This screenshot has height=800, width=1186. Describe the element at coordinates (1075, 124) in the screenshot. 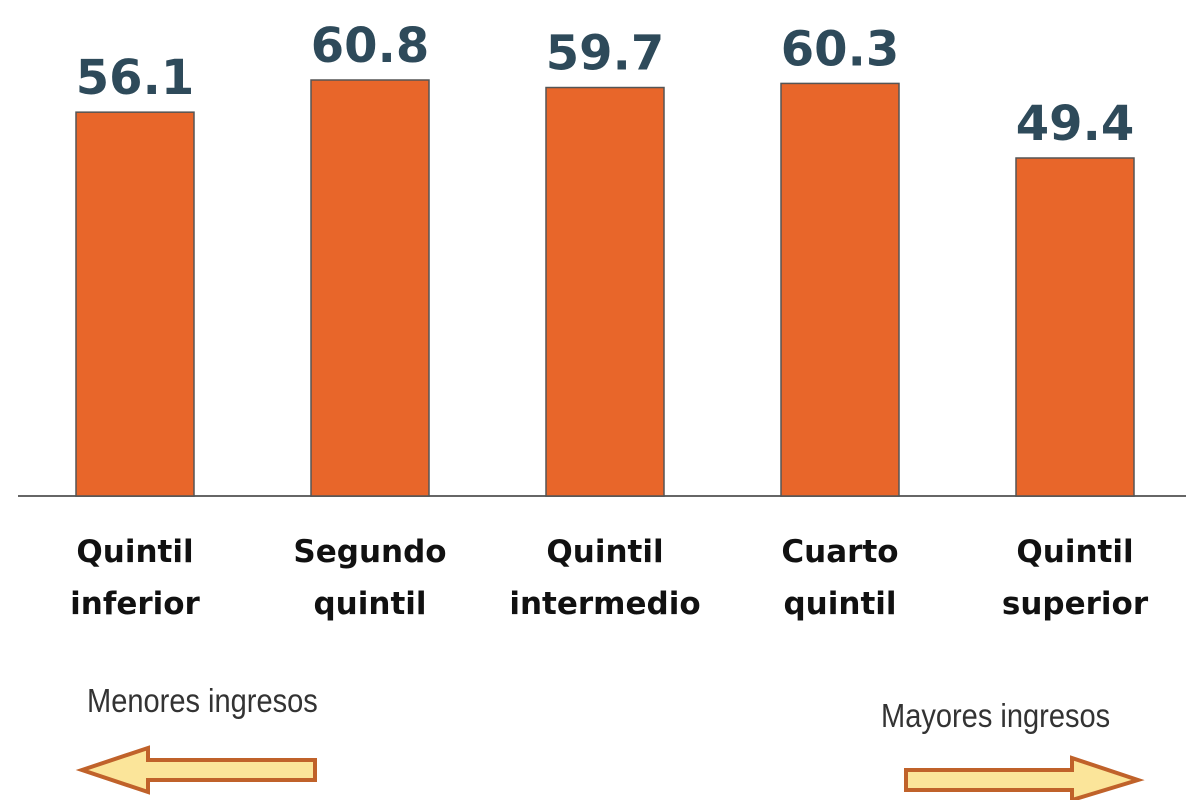

I see `value-label: 49.4` at that location.